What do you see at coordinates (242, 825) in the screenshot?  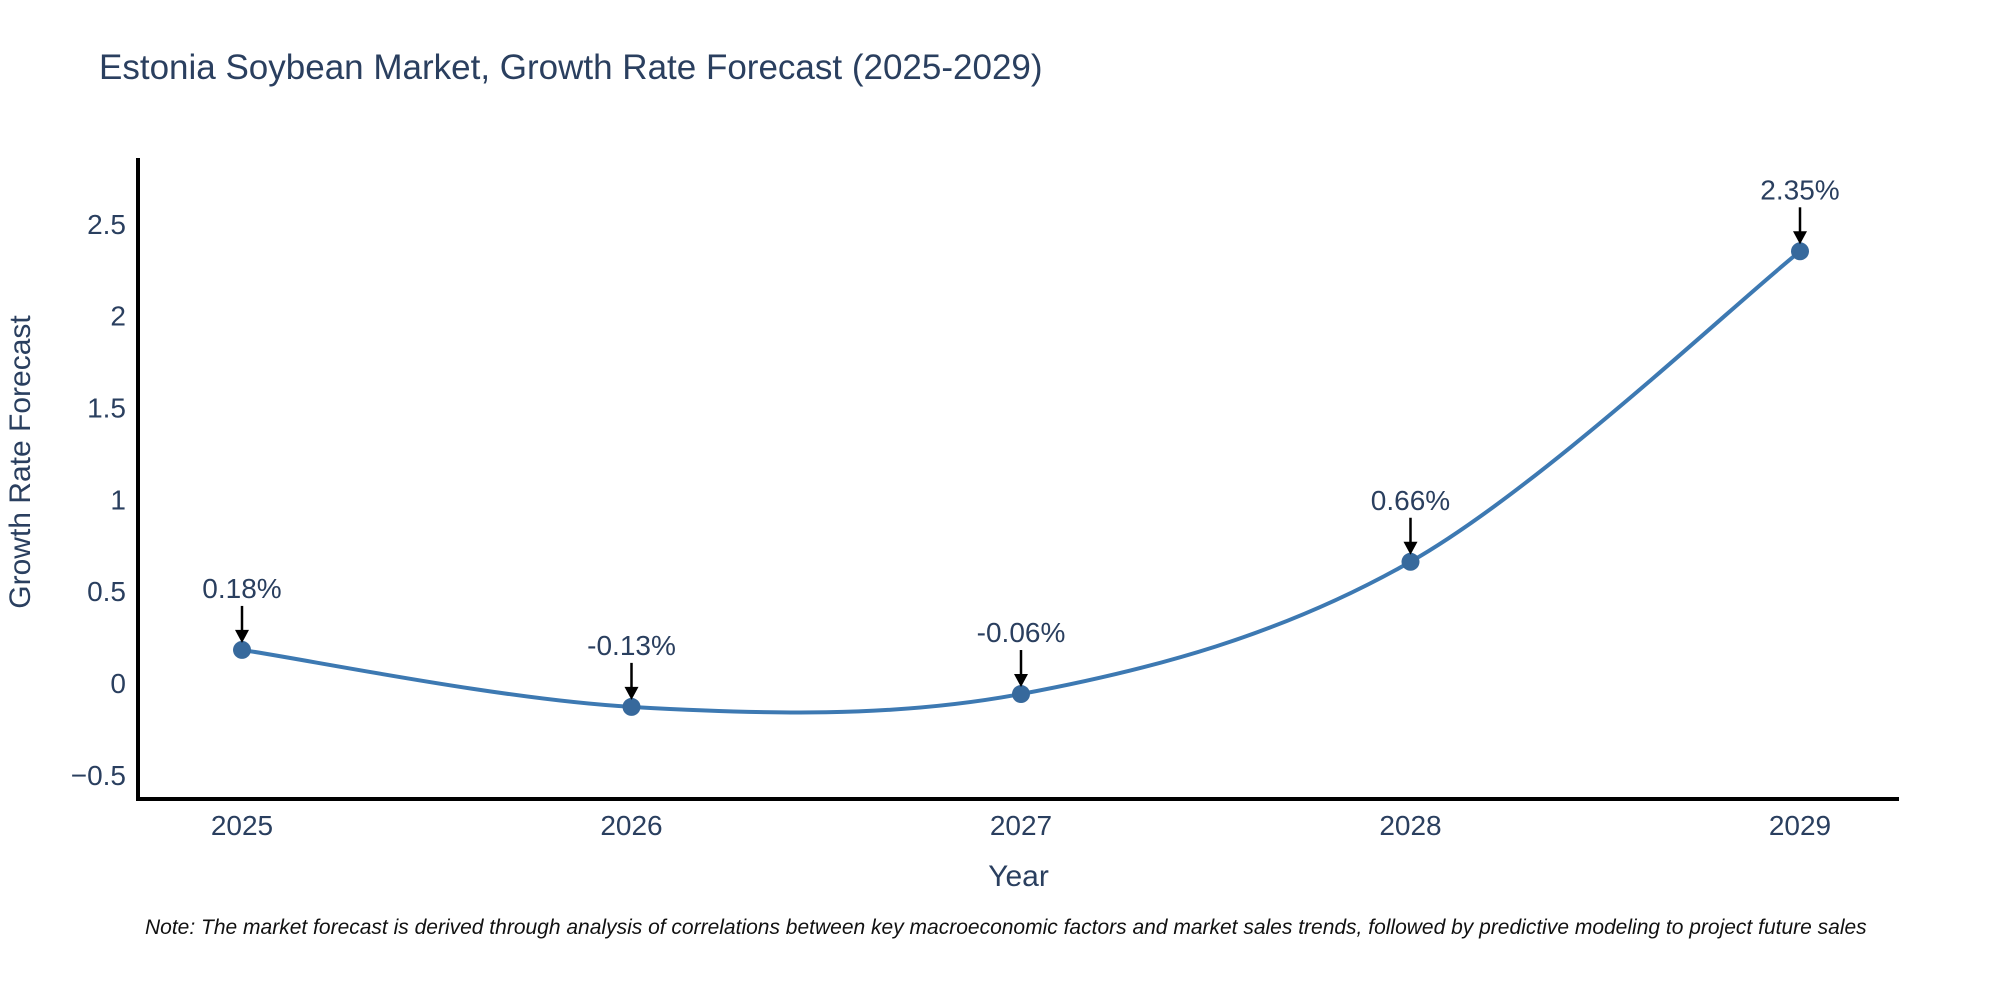 I see `x-tick-label: 2025` at bounding box center [242, 825].